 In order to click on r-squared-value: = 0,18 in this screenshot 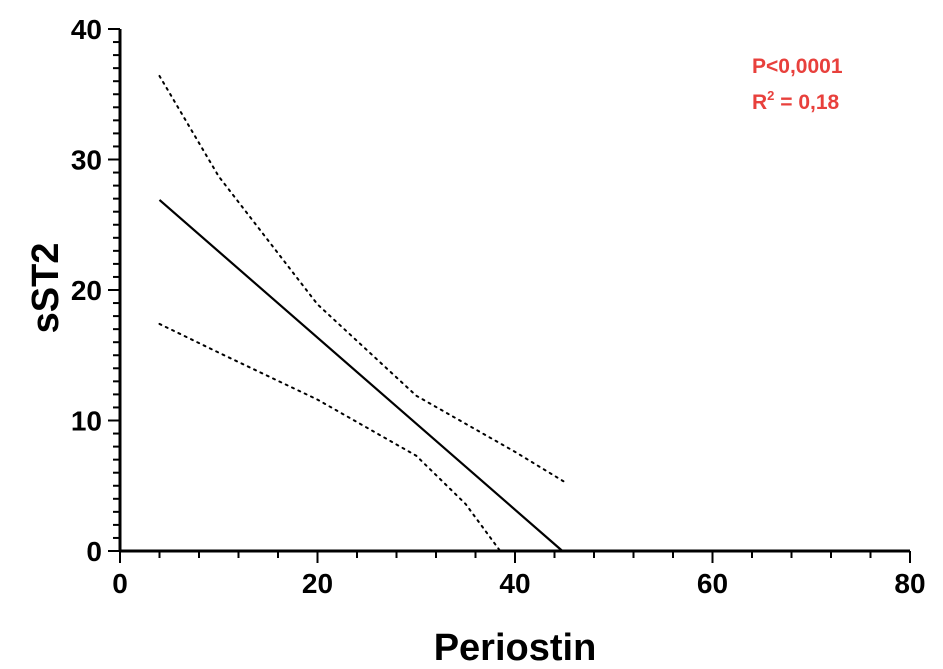, I will do `click(806, 102)`.